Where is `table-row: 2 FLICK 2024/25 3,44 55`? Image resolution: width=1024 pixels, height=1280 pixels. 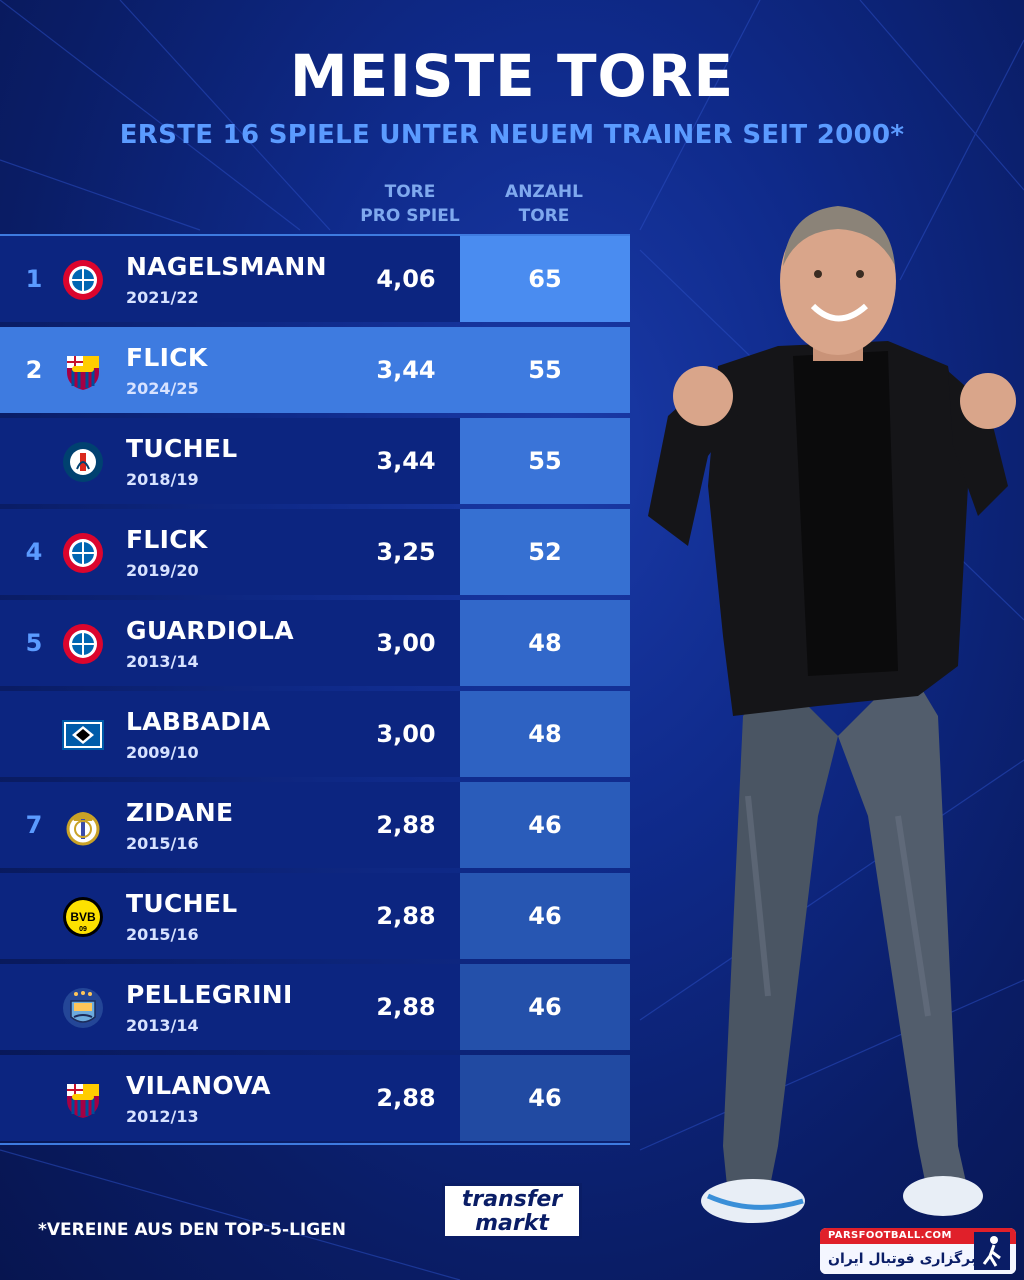 table-row: 2 FLICK 2024/25 3,44 55 is located at coordinates (315, 370).